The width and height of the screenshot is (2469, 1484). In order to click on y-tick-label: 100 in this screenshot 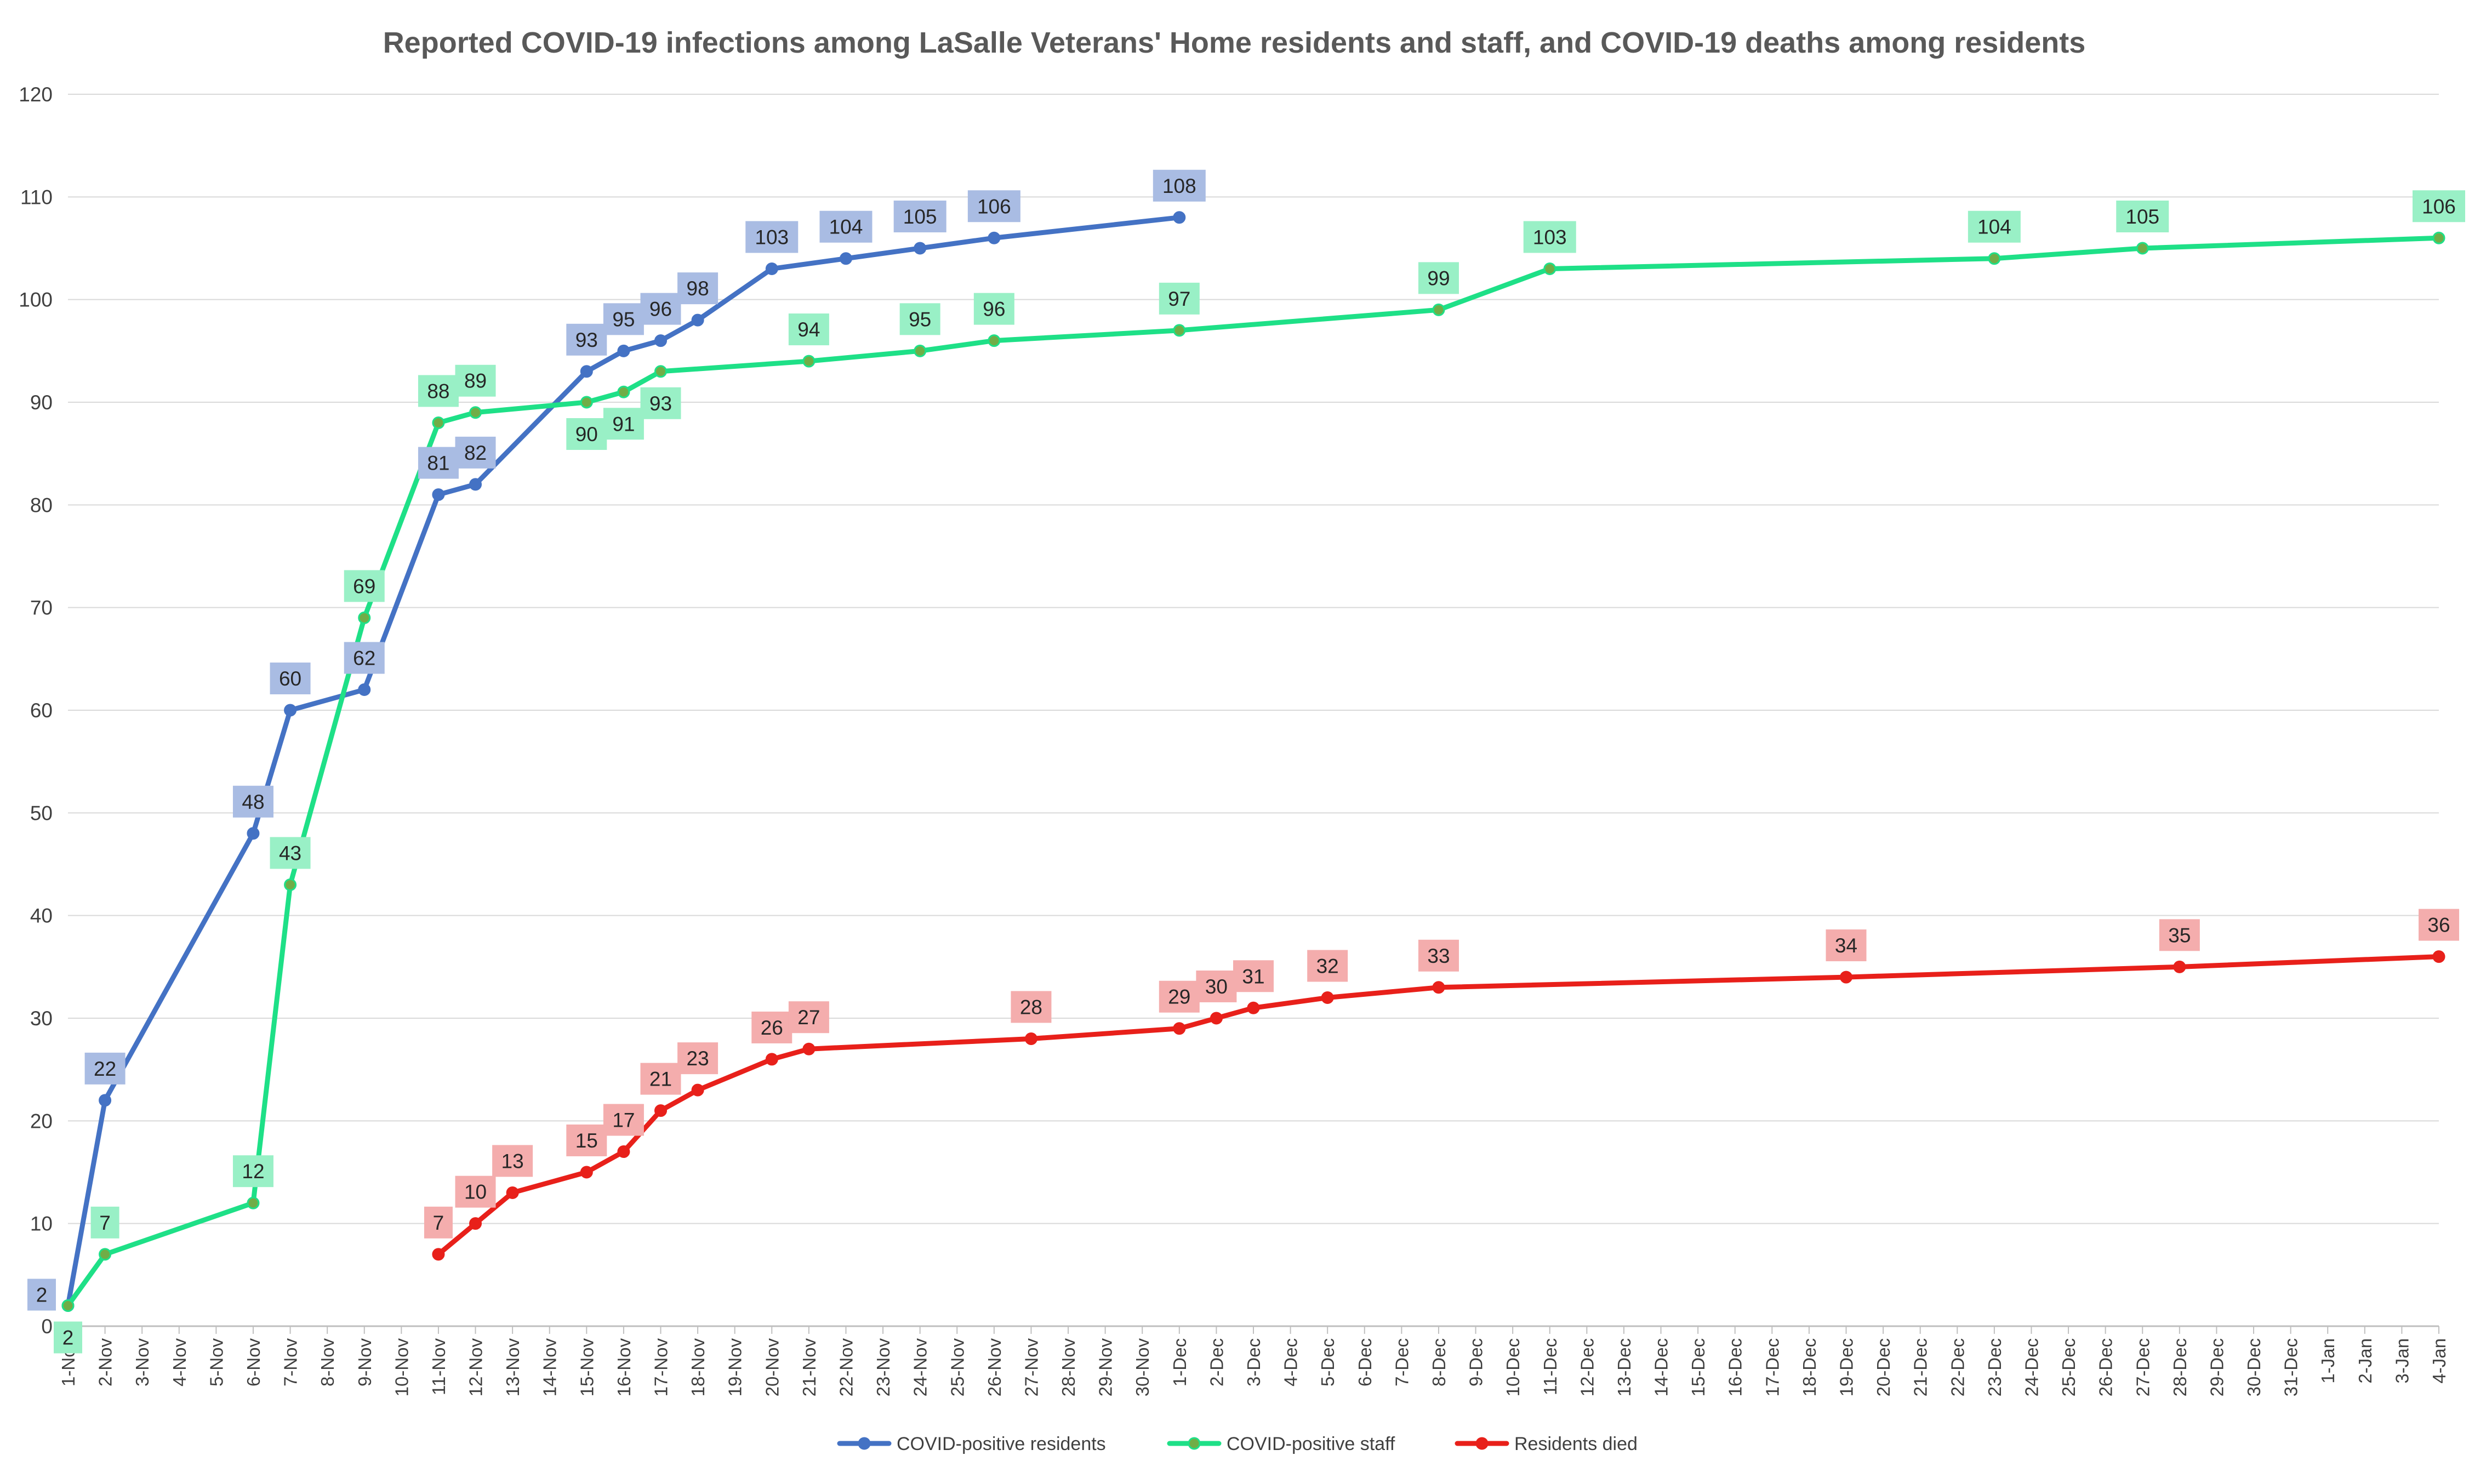, I will do `click(36, 300)`.